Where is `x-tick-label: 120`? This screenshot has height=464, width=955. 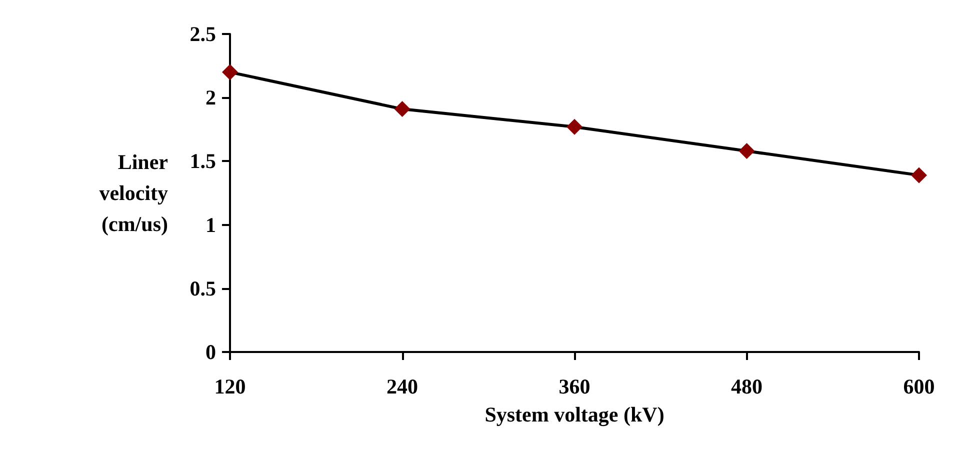 x-tick-label: 120 is located at coordinates (230, 386).